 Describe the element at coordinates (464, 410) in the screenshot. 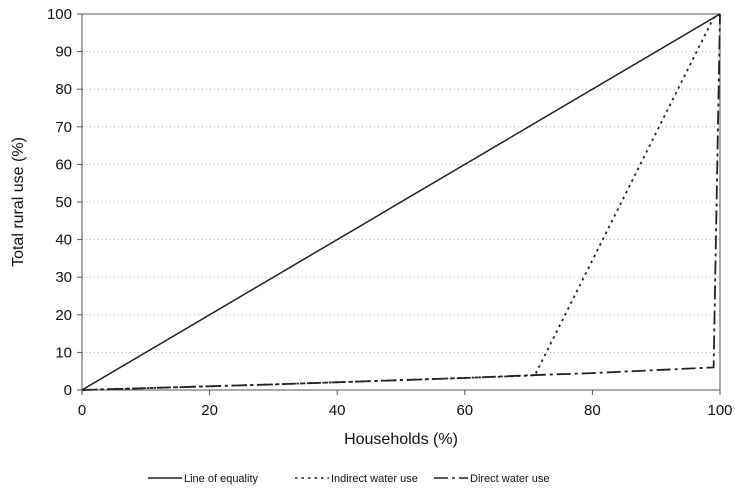

I see `x-tick-label: 60` at that location.